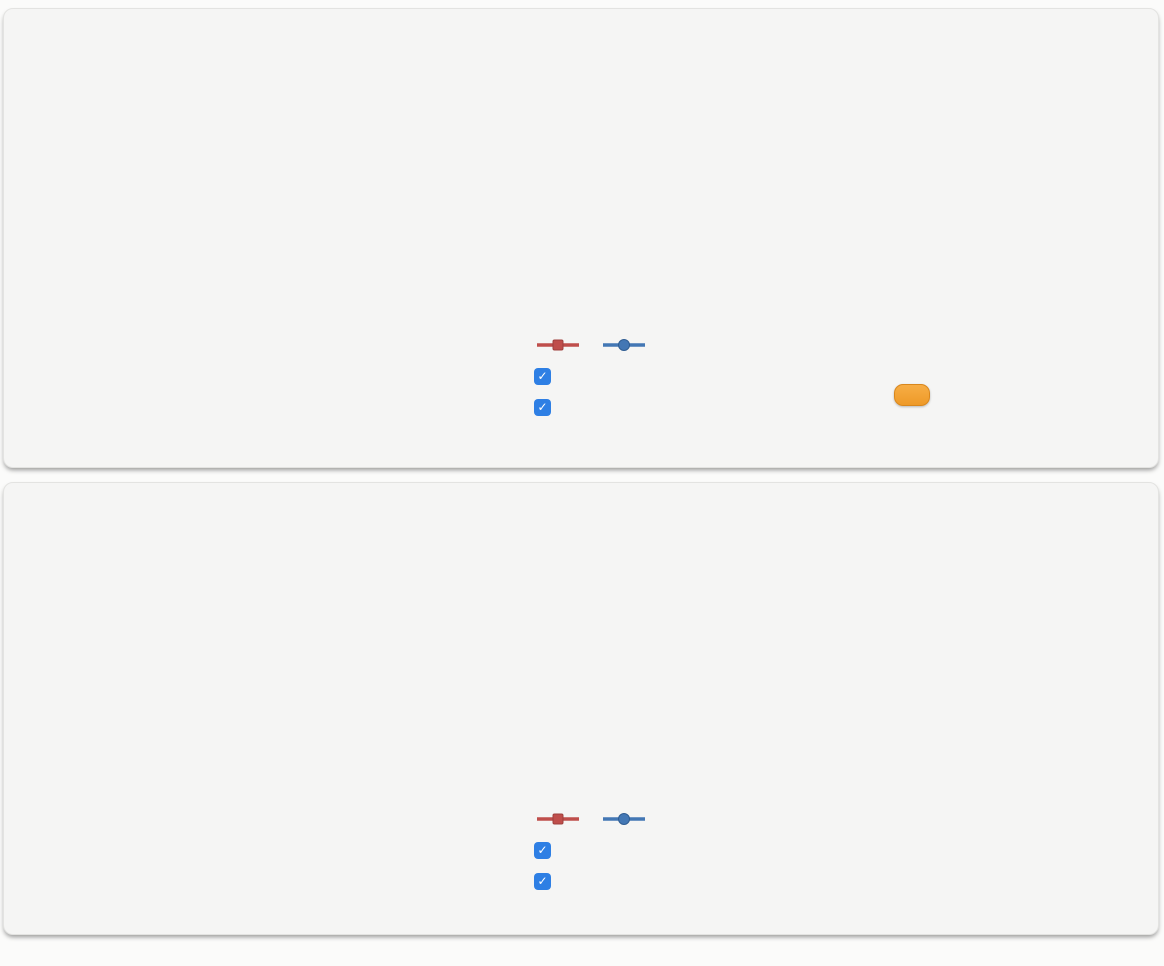 The image size is (1164, 966). Describe the element at coordinates (606, 850) in the screenshot. I see `climate-max-humidity-swatch` at that location.